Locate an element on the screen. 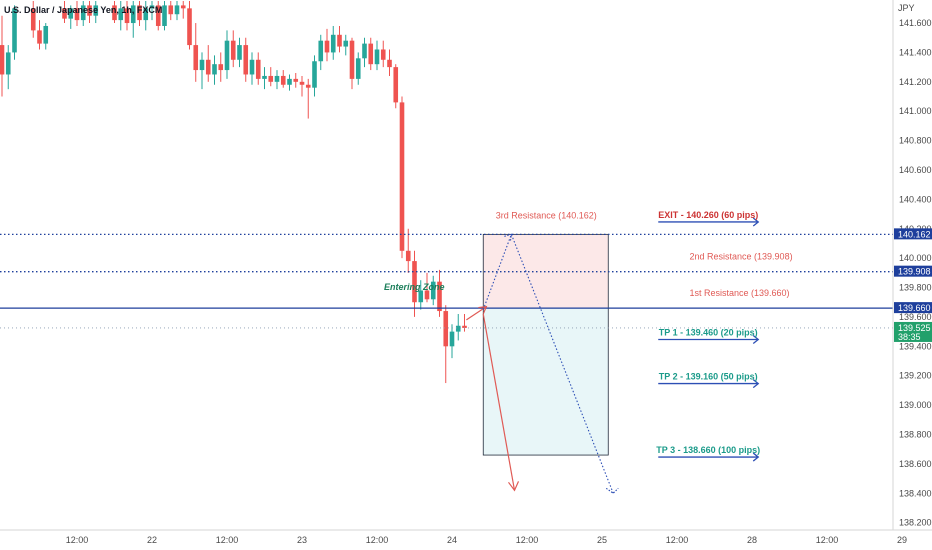 The image size is (932, 550). price-label-text: 140.162 is located at coordinates (914, 234).